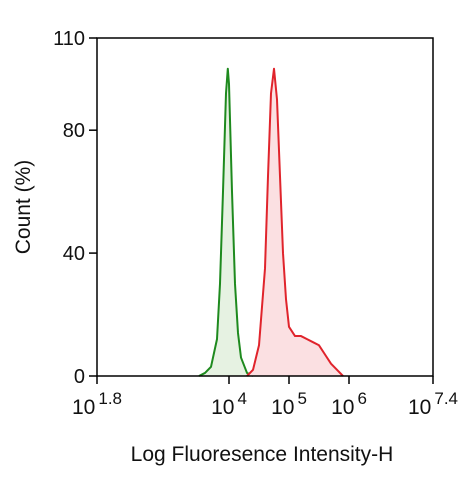 This screenshot has width=476, height=479. I want to click on x-tick-label: 10 1.8, so click(97, 404).